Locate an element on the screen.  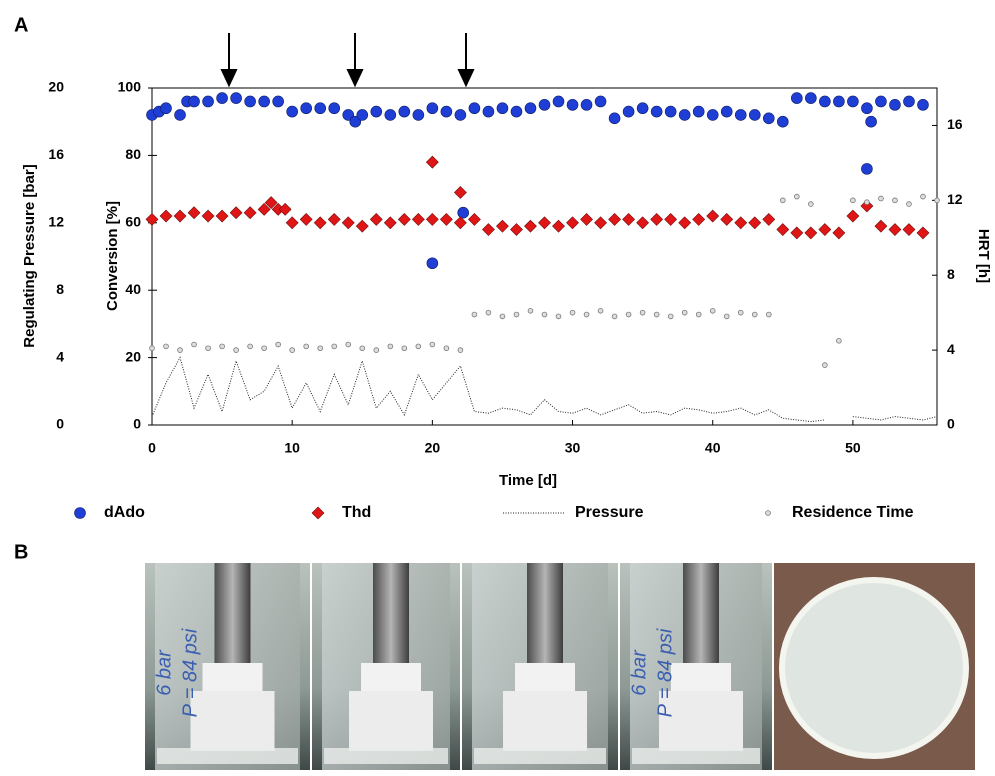
x-tick-label: 40 is located at coordinates (713, 448).